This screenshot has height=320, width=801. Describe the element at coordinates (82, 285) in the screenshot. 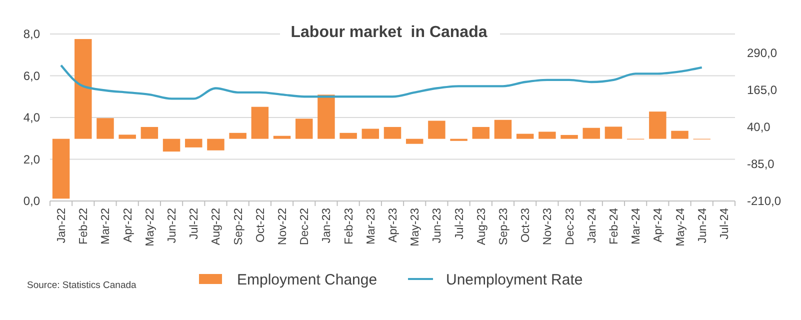

I see `source-note: Source: Statistics Canada` at that location.